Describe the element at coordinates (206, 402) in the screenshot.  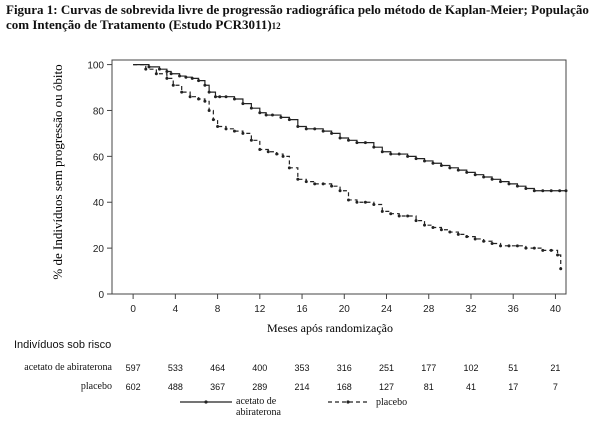
I see `legend-marker-abiraterona` at that location.